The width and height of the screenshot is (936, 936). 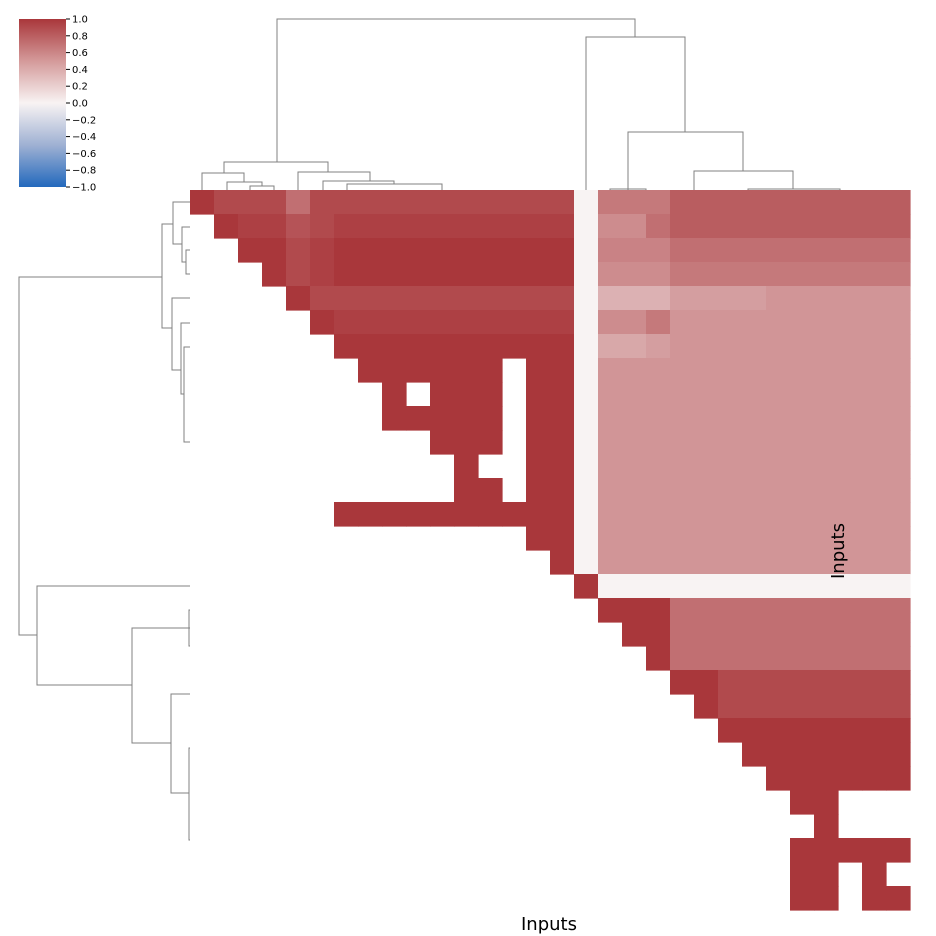 I want to click on colorbar-tick-label: −0.6, so click(x=84, y=154).